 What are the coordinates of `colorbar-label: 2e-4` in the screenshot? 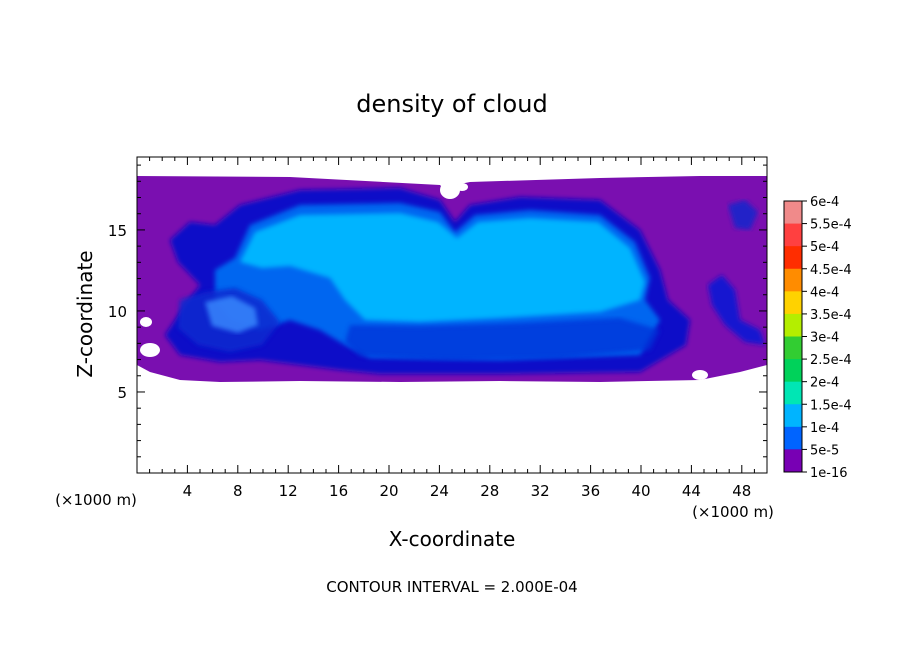 It's located at (824, 383).